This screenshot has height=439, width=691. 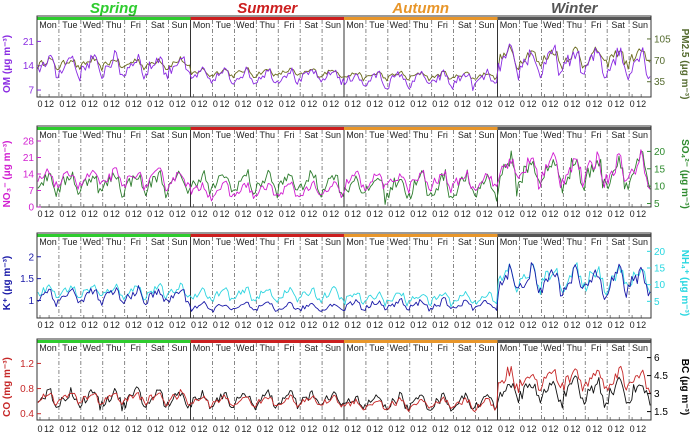 I want to click on left-axis-tick-label: 1, so click(x=31, y=301).